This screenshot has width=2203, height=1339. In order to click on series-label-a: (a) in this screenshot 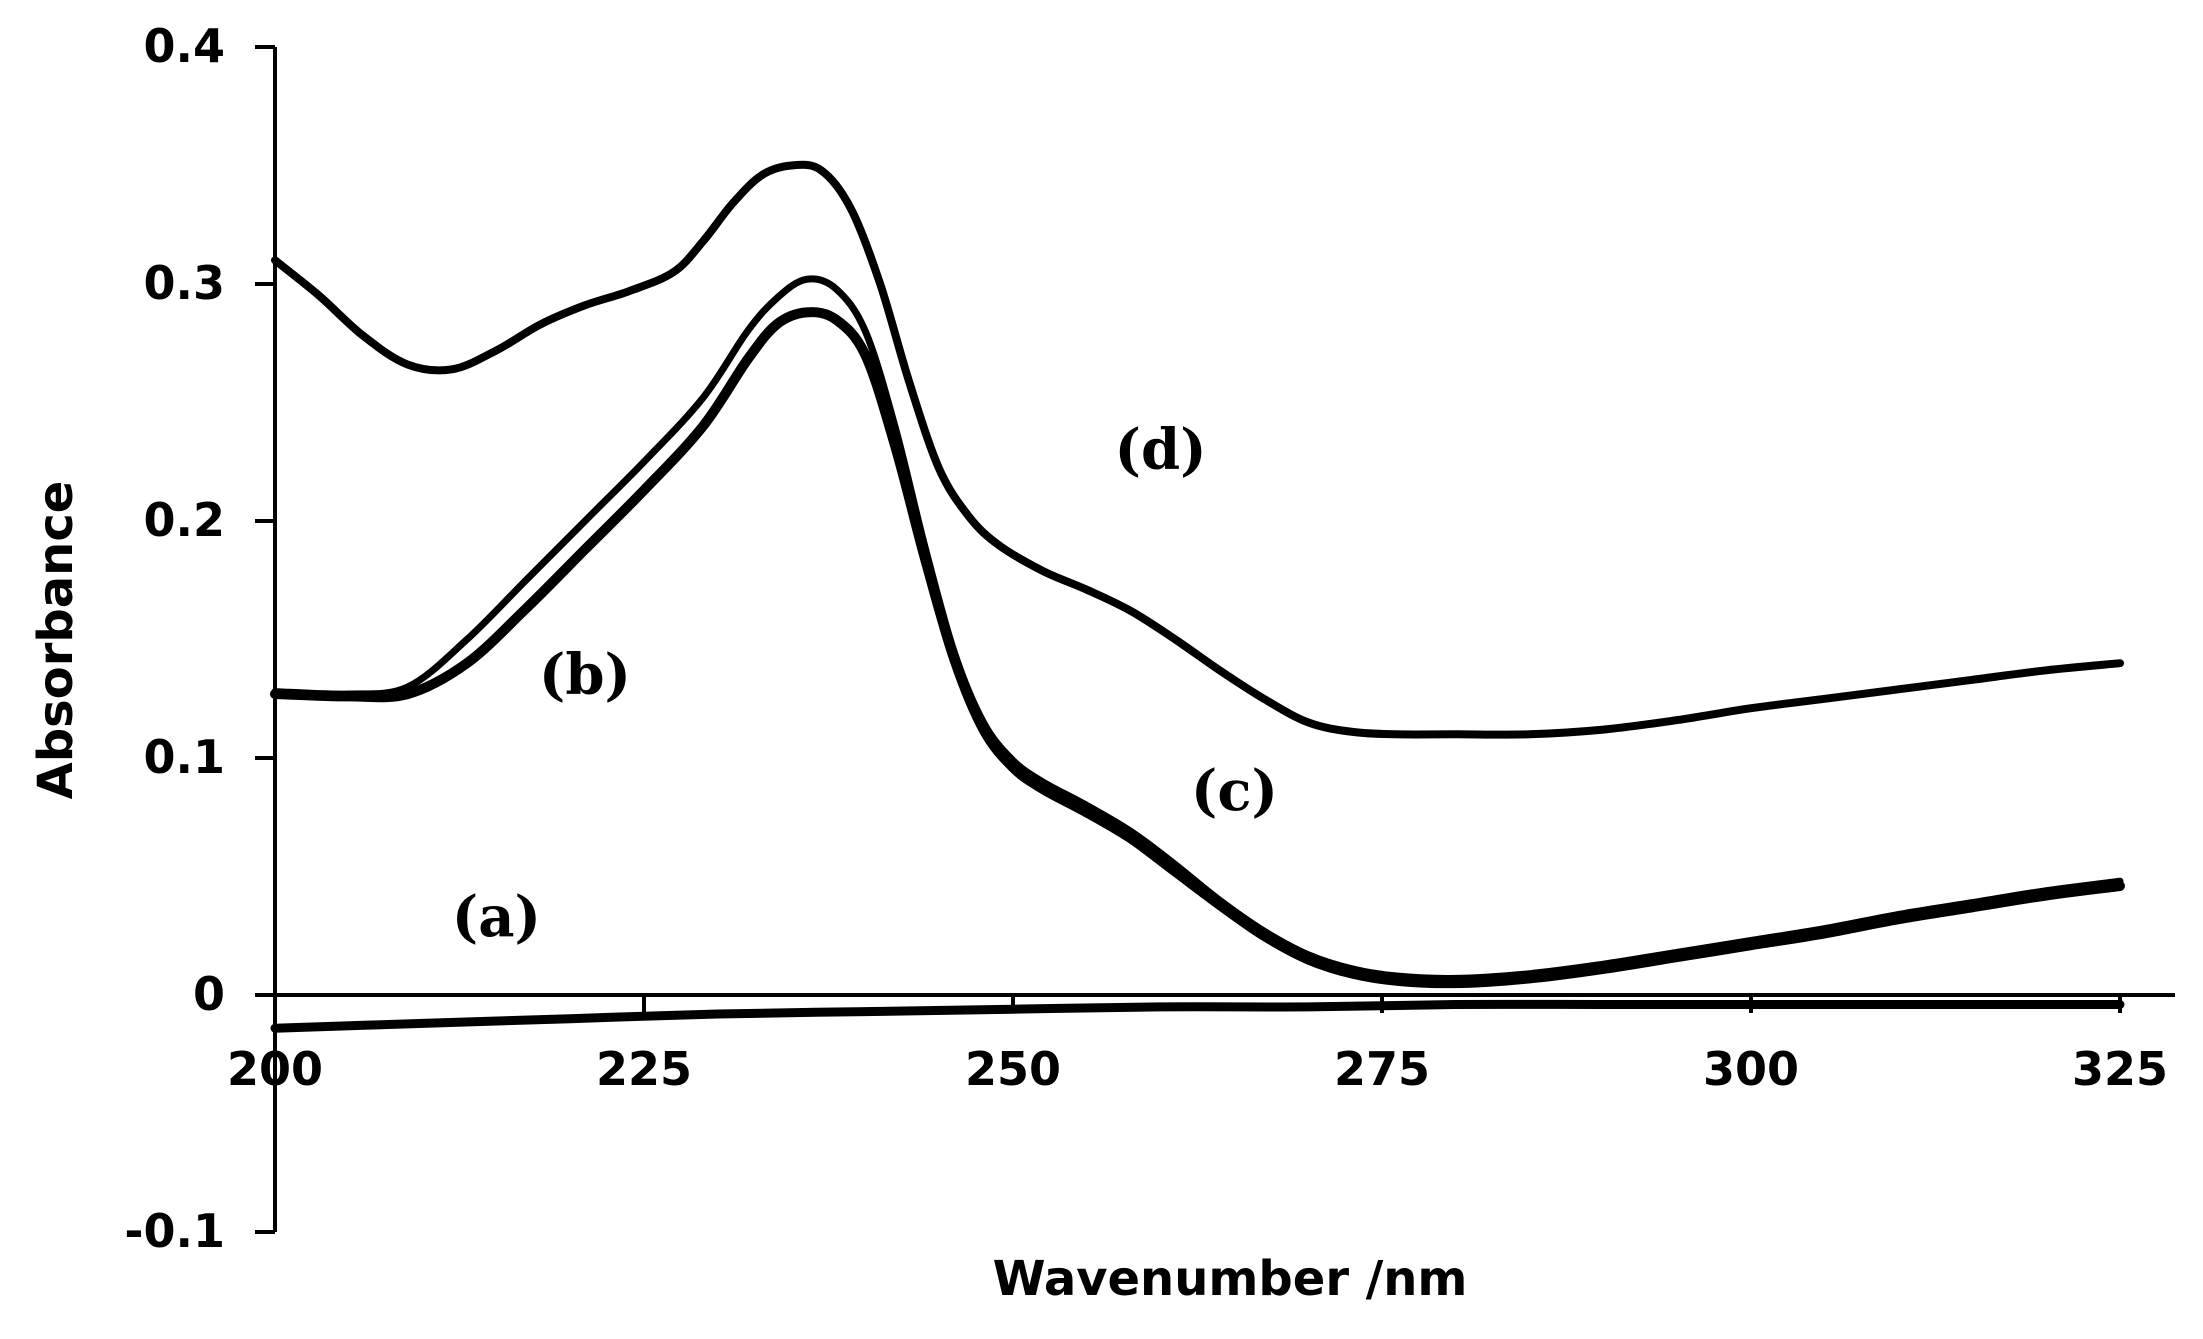, I will do `click(496, 917)`.